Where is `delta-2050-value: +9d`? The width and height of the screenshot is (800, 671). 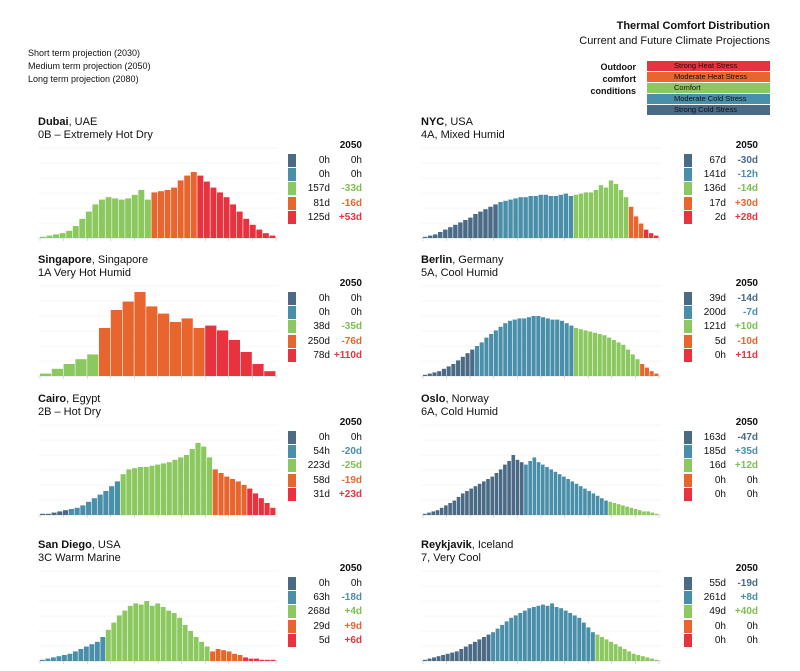
delta-2050-value: +9d is located at coordinates (353, 626).